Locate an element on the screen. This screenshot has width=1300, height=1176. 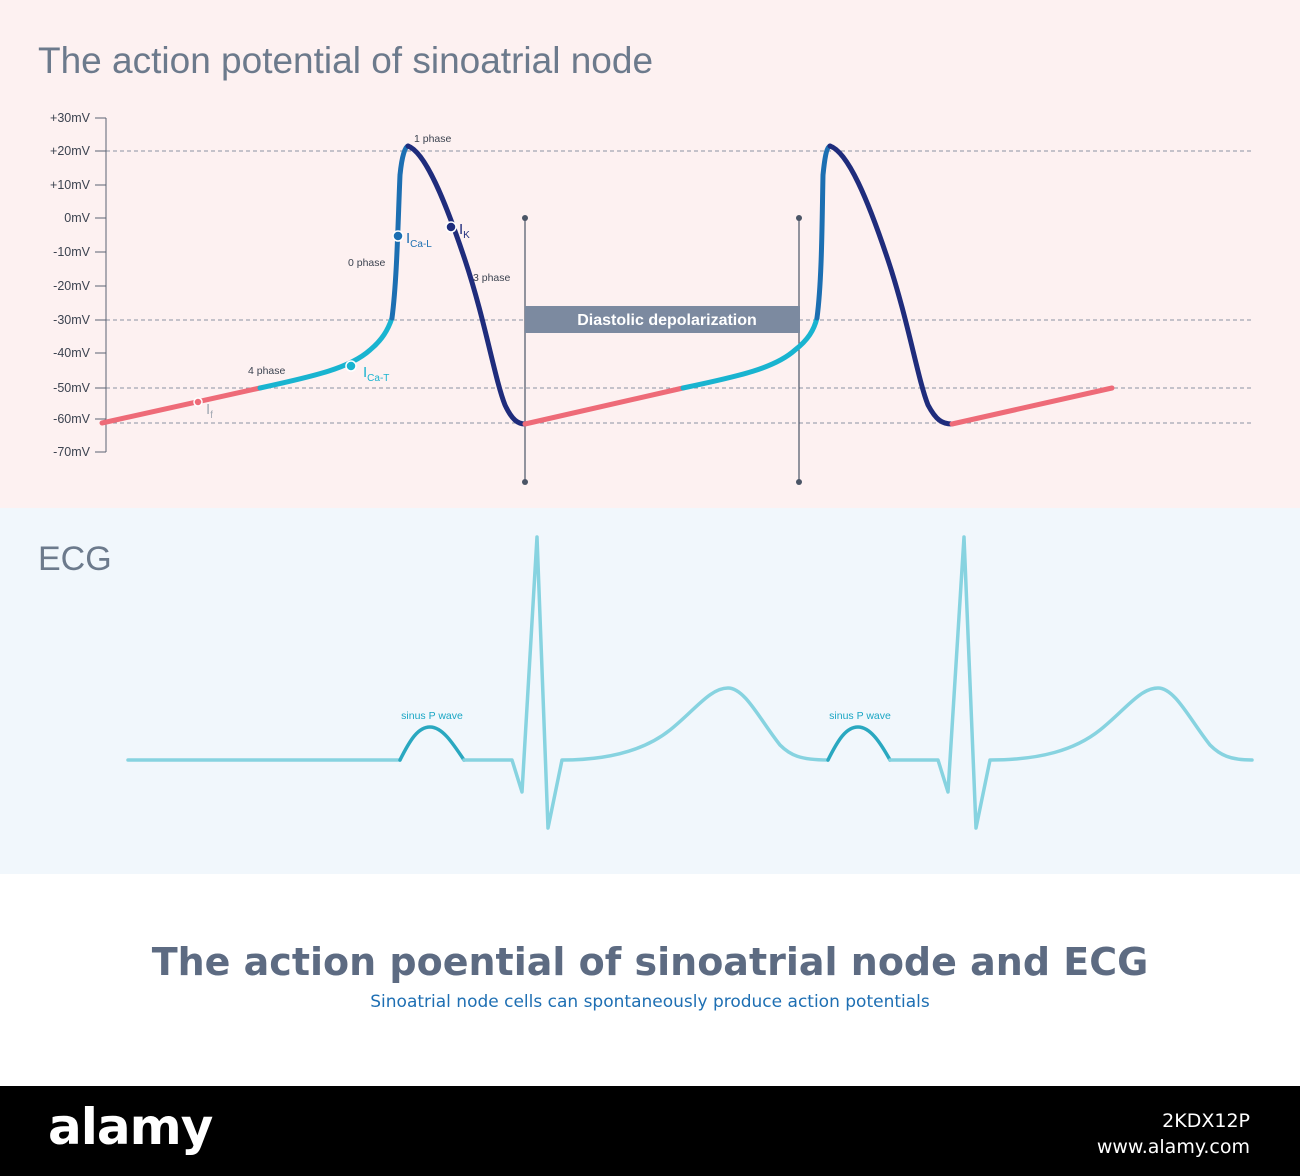
y-tick-label: +30mV is located at coordinates (70, 118).